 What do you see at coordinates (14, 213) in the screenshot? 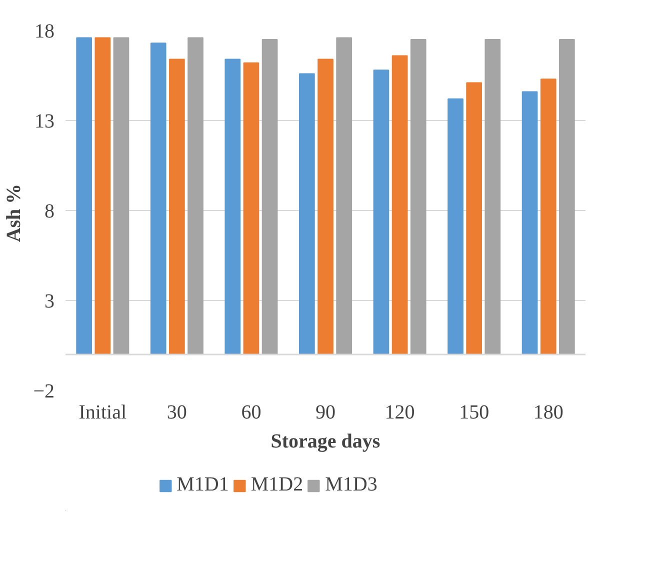
I see `y-axis-title: Ash %` at bounding box center [14, 213].